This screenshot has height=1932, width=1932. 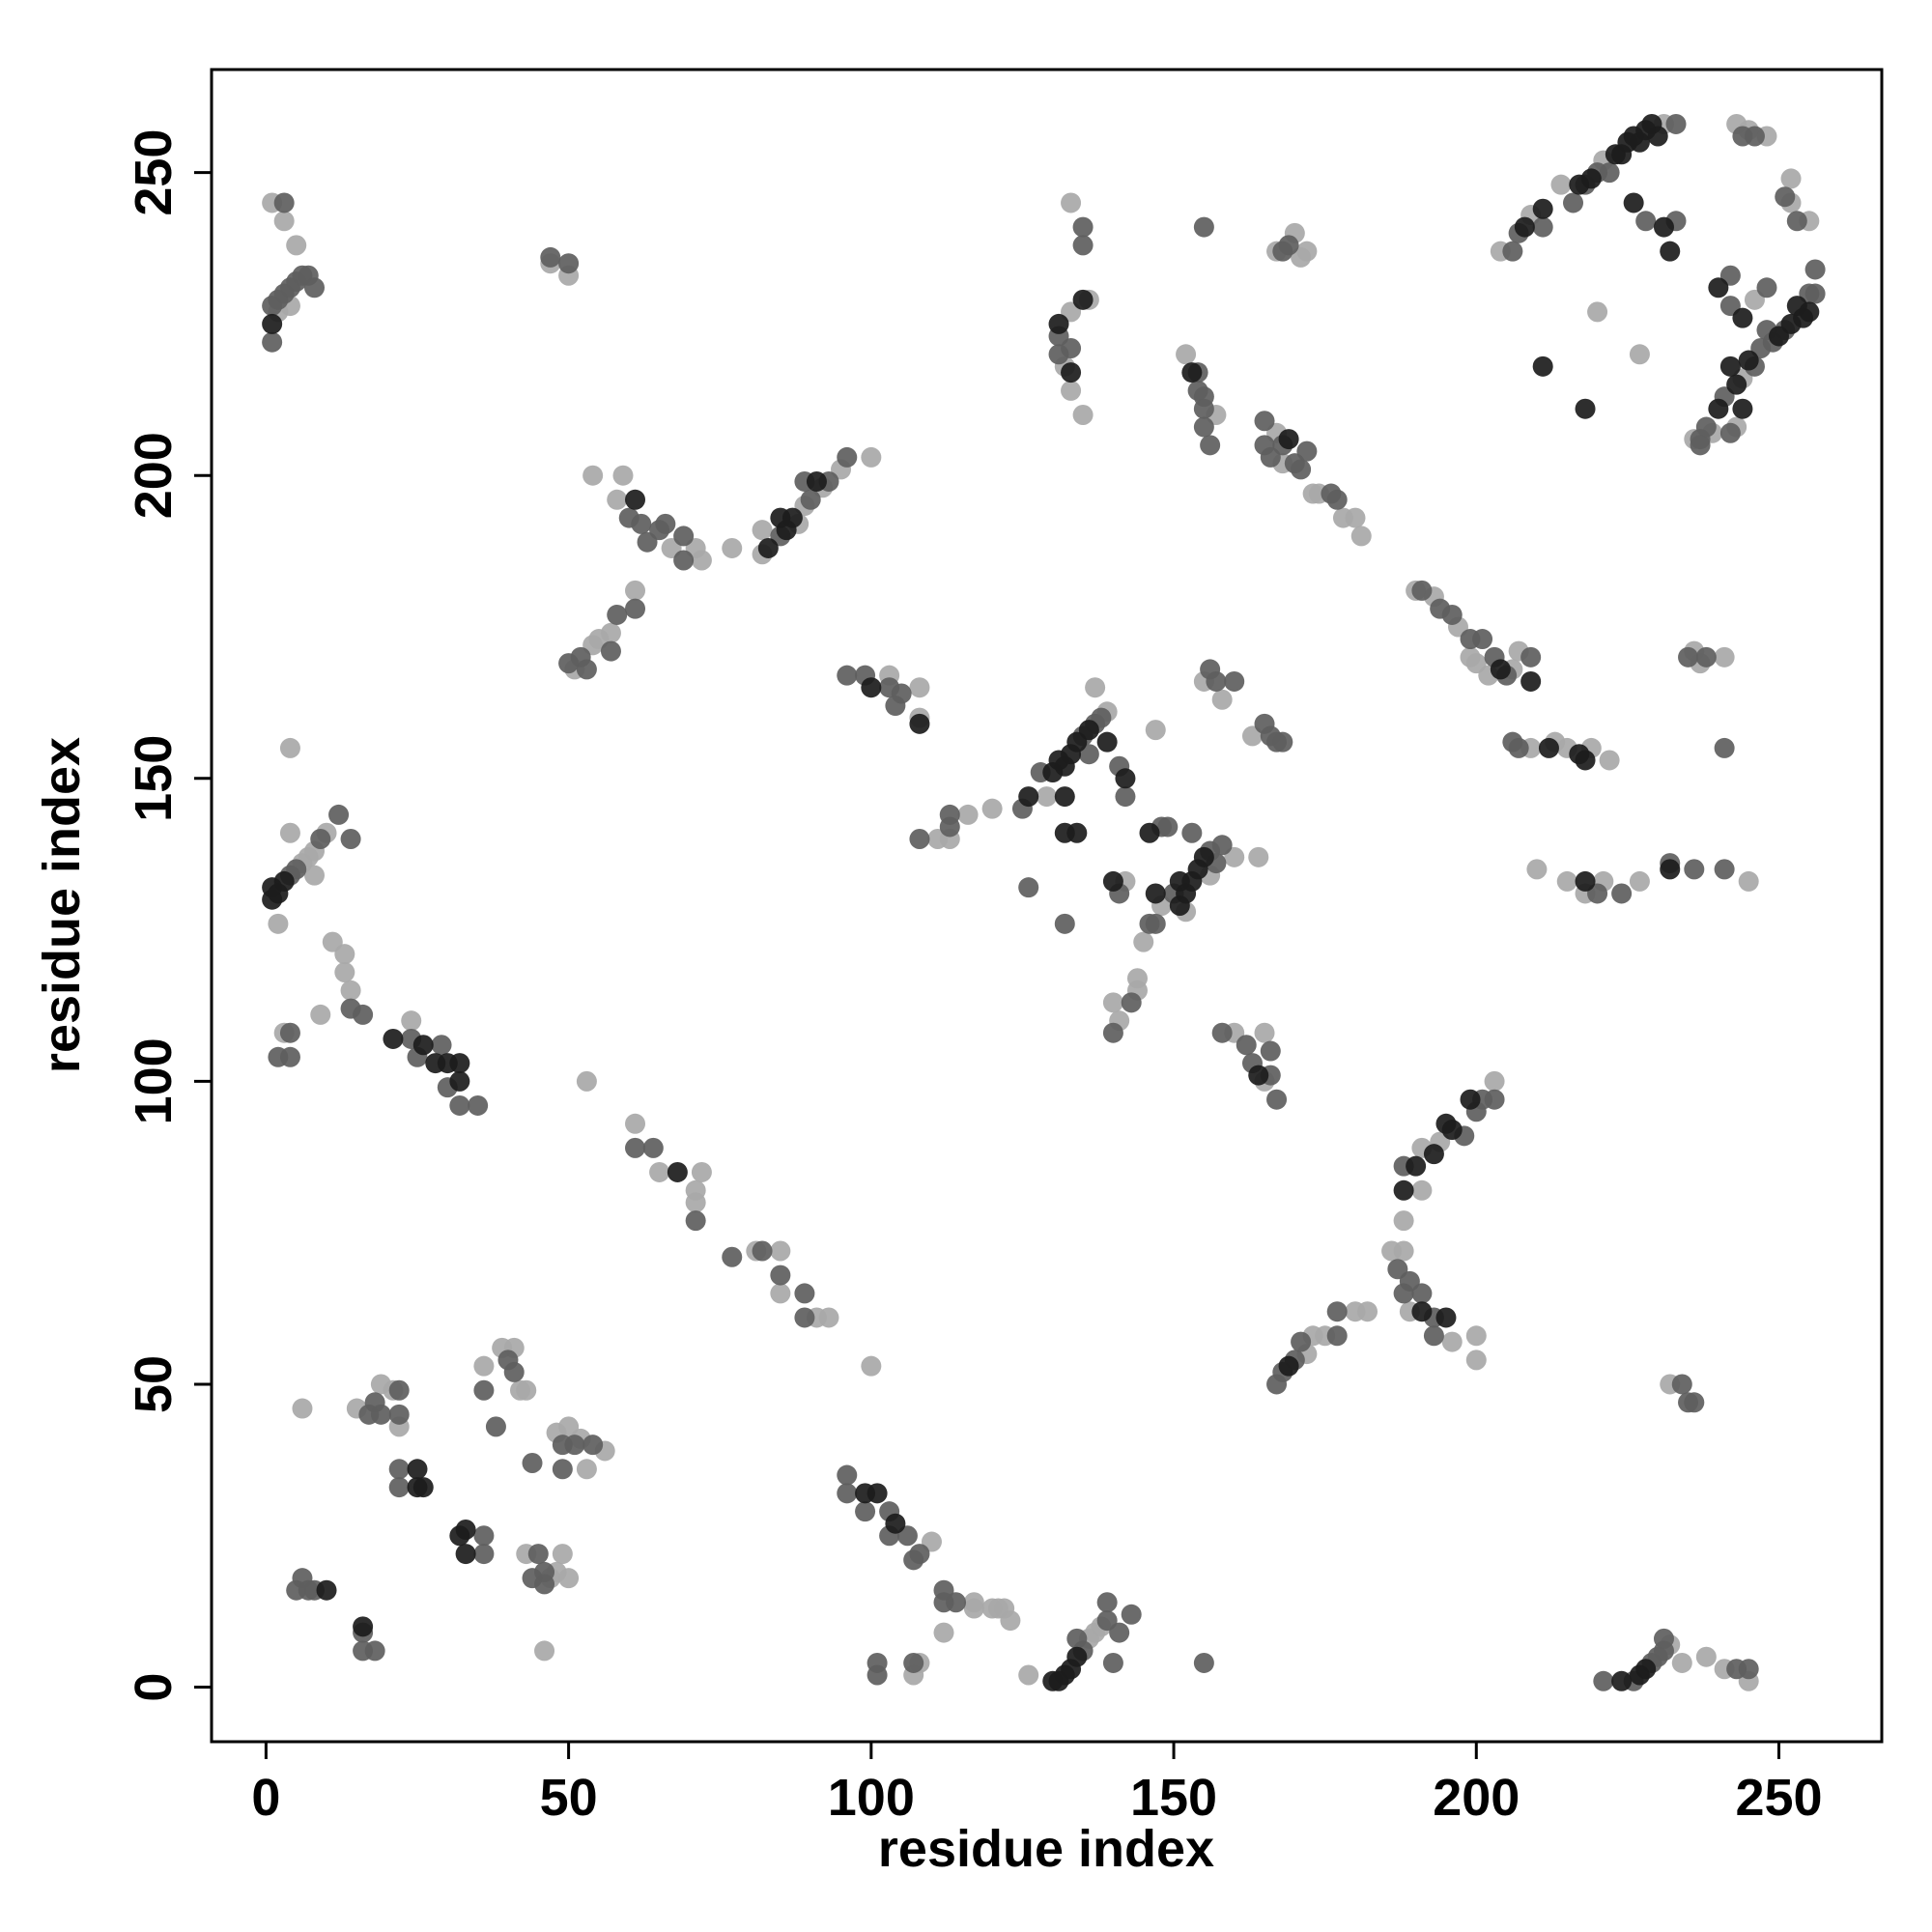 I want to click on x-axis-title: residue index, so click(x=1046, y=1849).